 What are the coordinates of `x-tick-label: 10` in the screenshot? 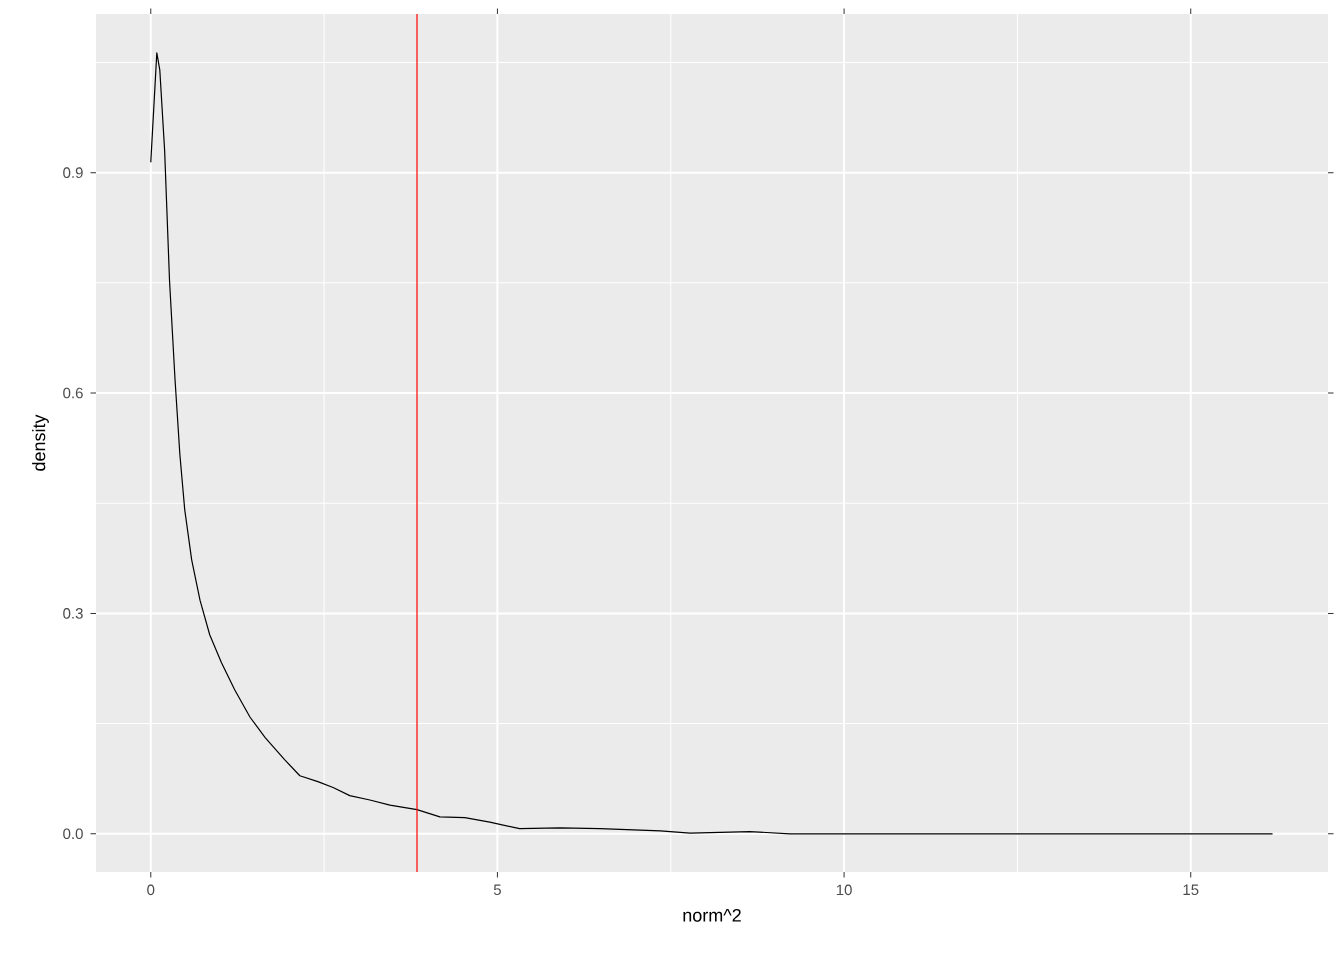 It's located at (844, 890).